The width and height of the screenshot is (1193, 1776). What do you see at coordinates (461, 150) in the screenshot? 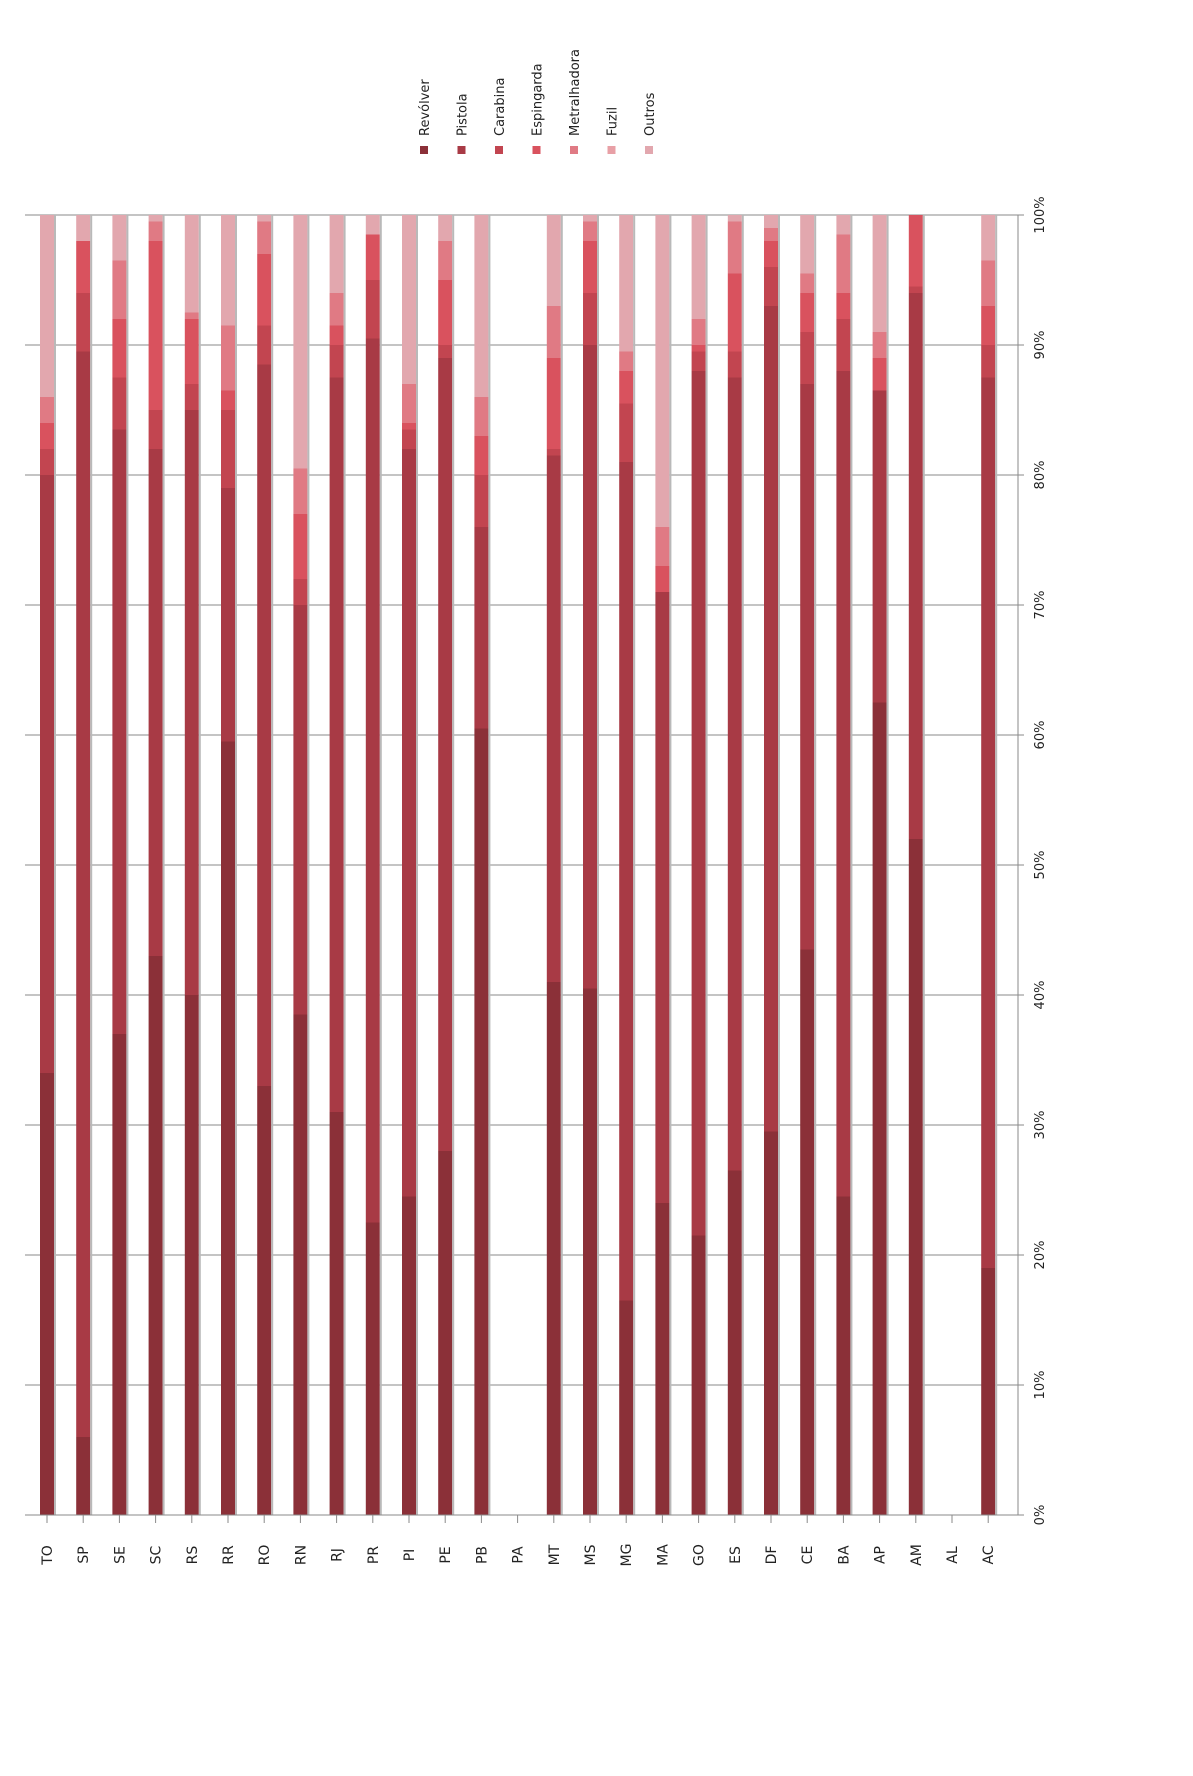
I see `legend-swatch` at bounding box center [461, 150].